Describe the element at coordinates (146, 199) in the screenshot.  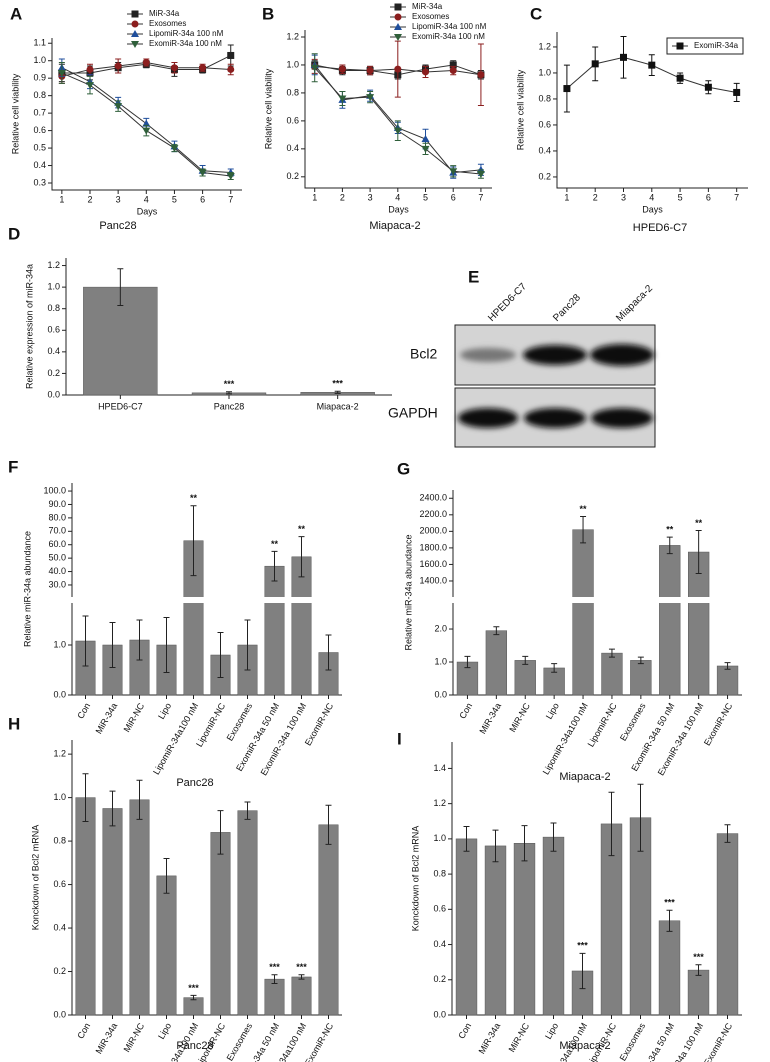
I see `x-tick-label: 4` at that location.